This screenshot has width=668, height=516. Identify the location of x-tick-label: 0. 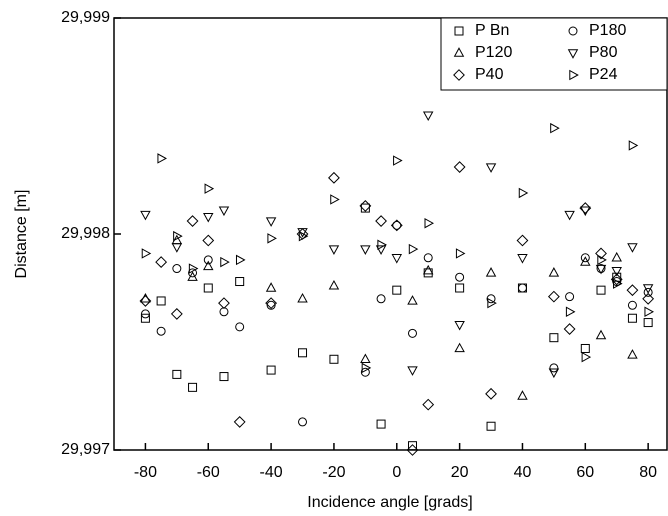
(396, 472).